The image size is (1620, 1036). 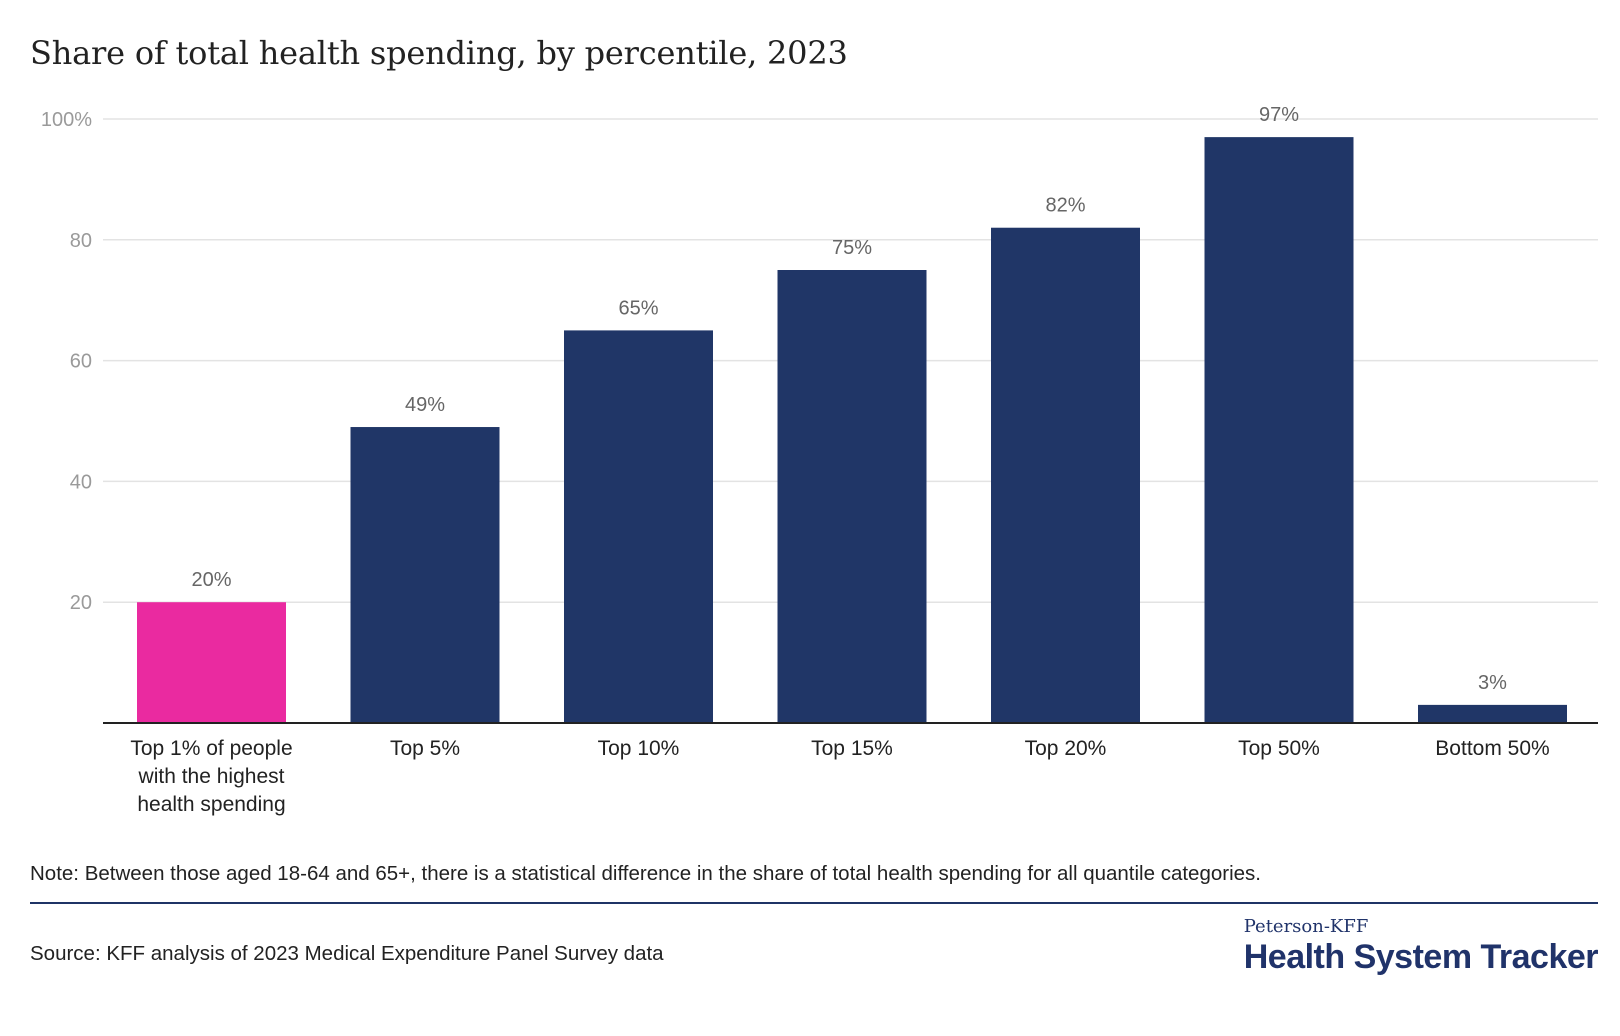 What do you see at coordinates (81, 603) in the screenshot?
I see `y-tick-label: 20` at bounding box center [81, 603].